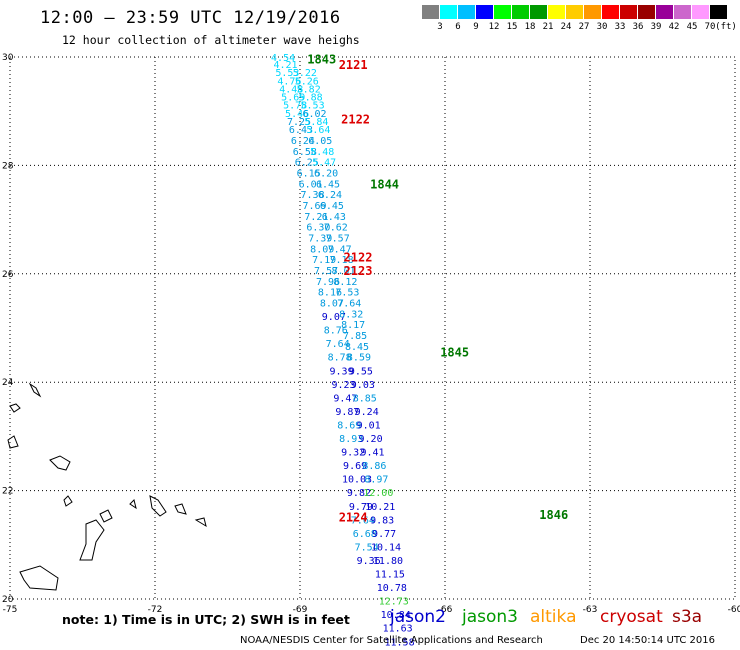  Describe the element at coordinates (313, 195) in the screenshot. I see `wave-height-value: 7.38` at that location.